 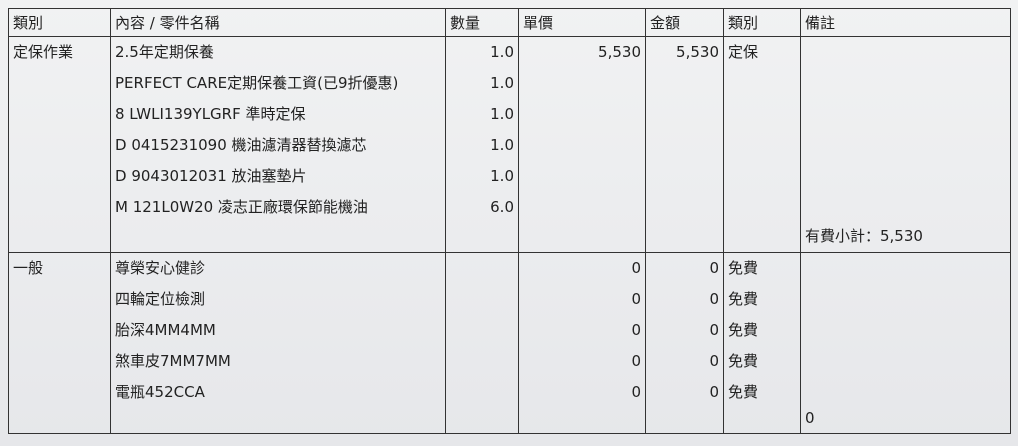 I want to click on item-price: 5,530, so click(x=619, y=52).